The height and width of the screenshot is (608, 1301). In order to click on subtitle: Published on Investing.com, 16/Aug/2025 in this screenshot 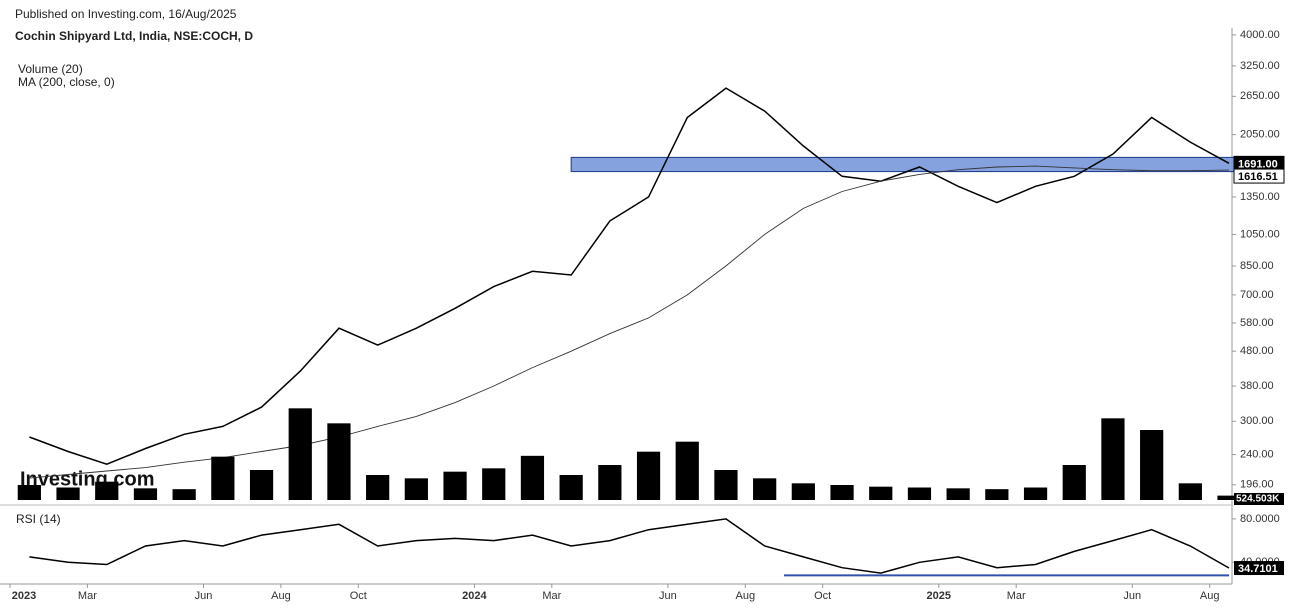, I will do `click(126, 14)`.